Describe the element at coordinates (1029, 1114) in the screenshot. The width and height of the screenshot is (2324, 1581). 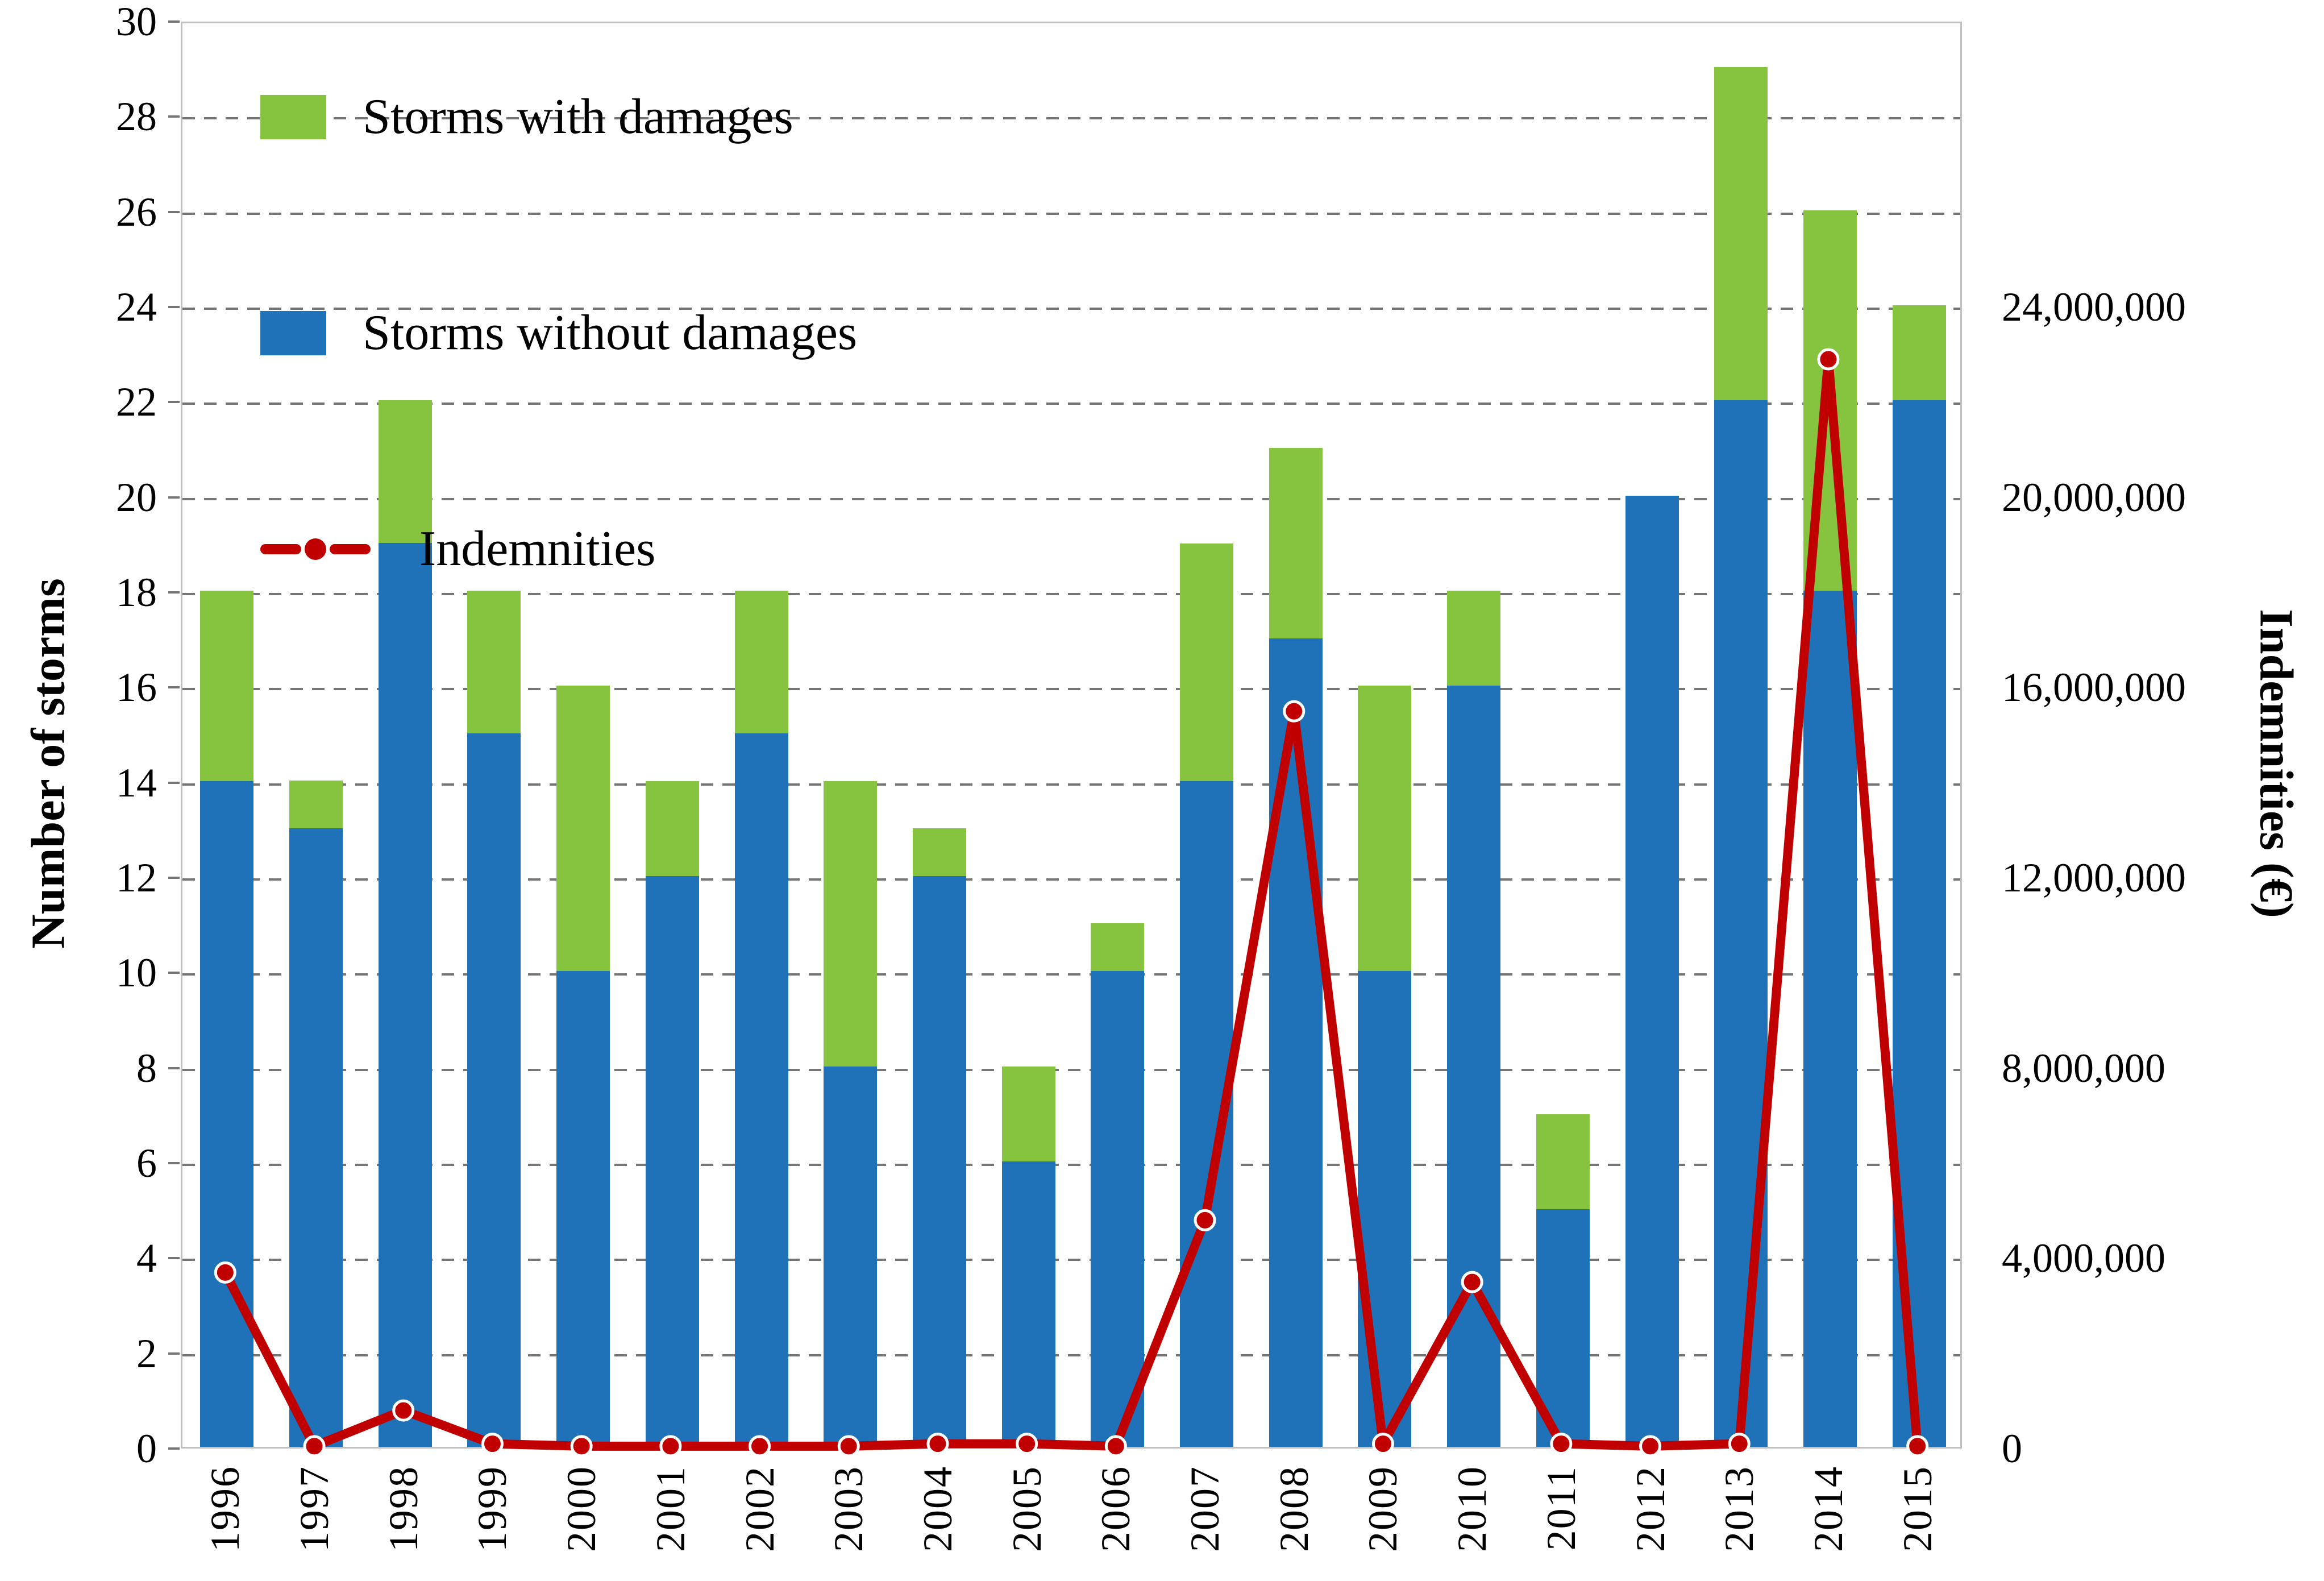
I see `bar-storms-with-damages-2005` at that location.